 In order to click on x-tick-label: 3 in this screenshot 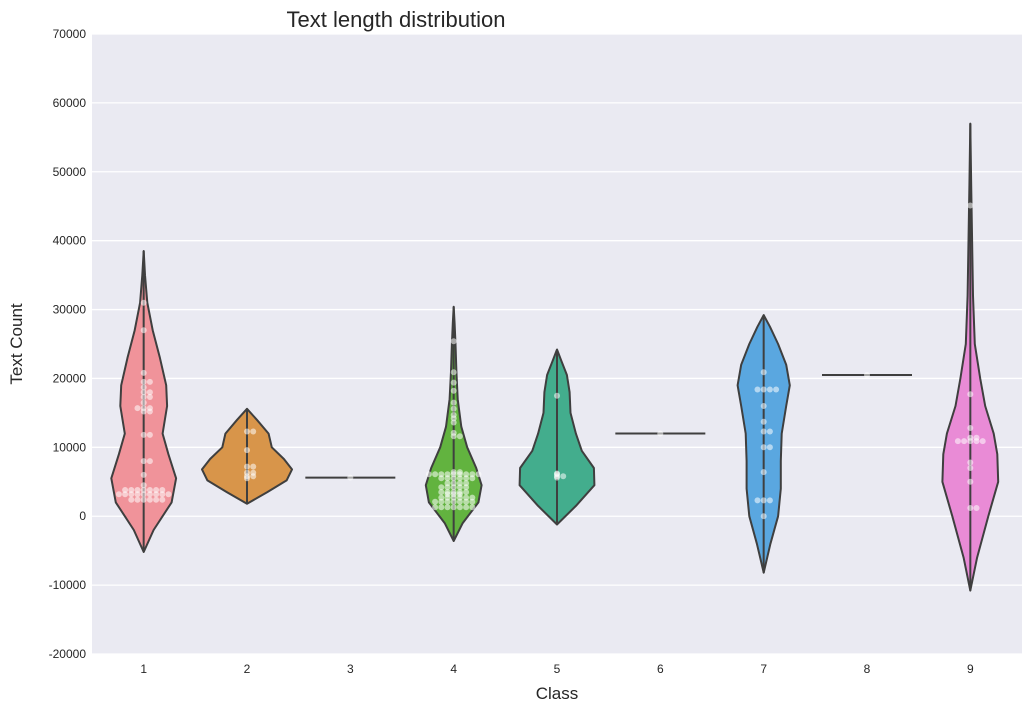, I will do `click(350, 669)`.